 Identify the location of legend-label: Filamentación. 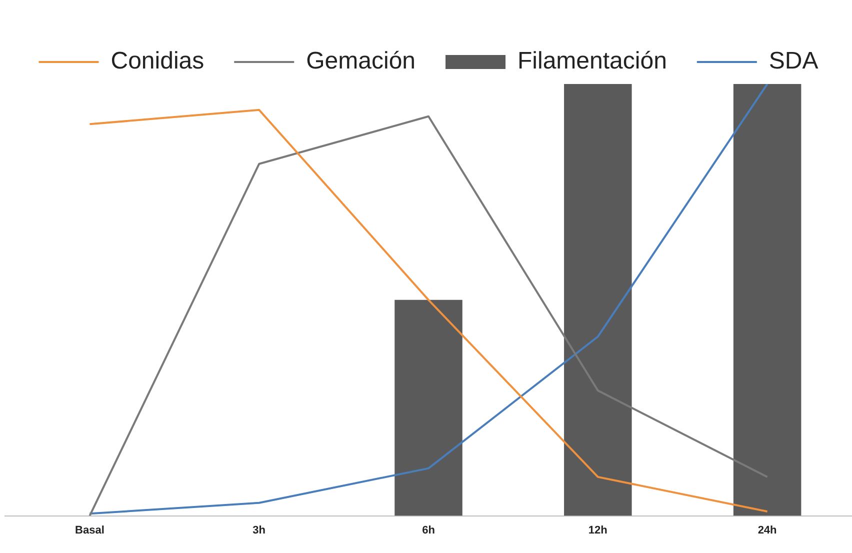
(592, 61).